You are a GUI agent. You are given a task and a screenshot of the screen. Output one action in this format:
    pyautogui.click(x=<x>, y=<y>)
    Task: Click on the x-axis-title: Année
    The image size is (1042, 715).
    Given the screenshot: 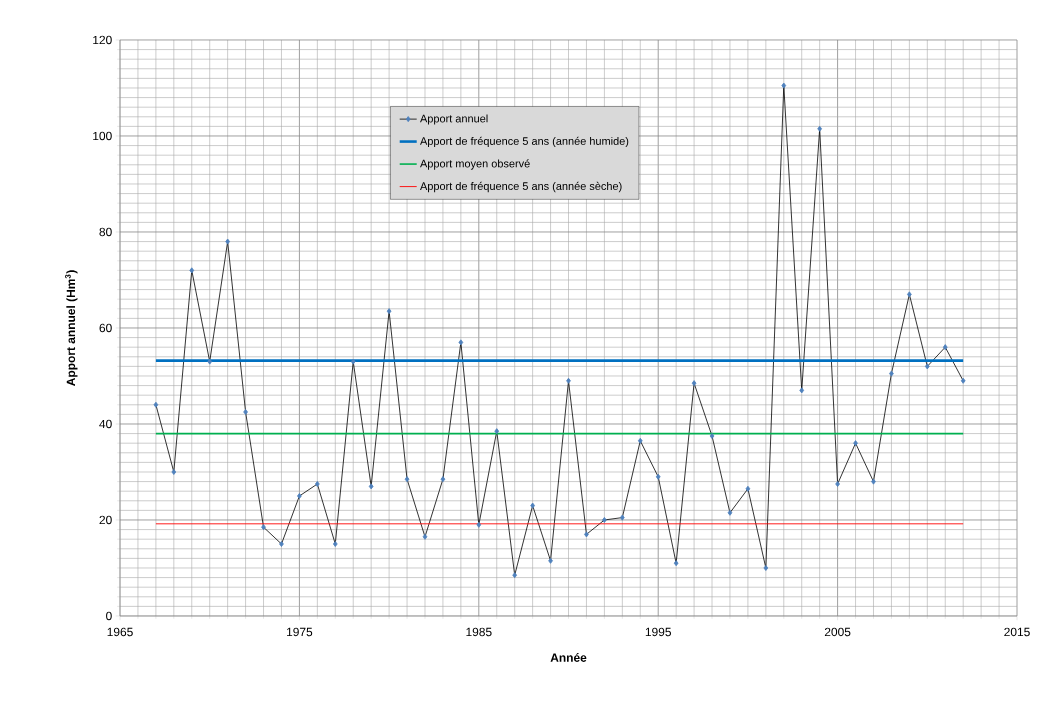 What is the action you would take?
    pyautogui.click(x=568, y=657)
    